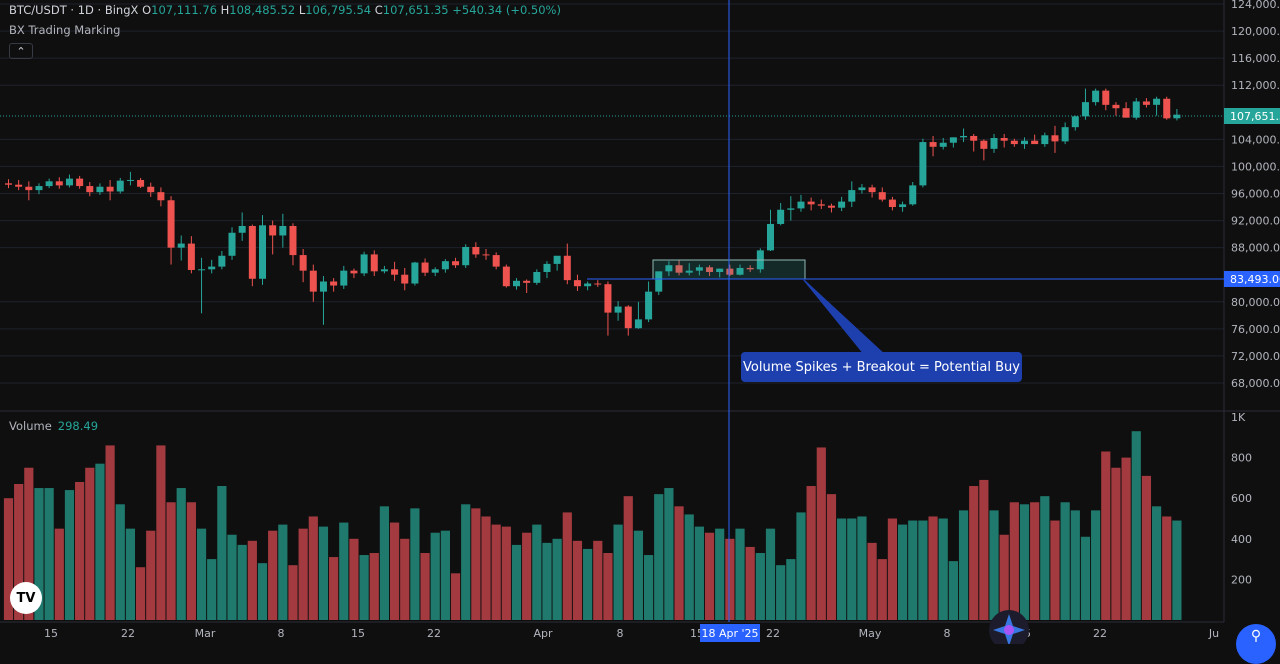  Describe the element at coordinates (53, 426) in the screenshot. I see `volume-legend: Volume 298.49` at that location.